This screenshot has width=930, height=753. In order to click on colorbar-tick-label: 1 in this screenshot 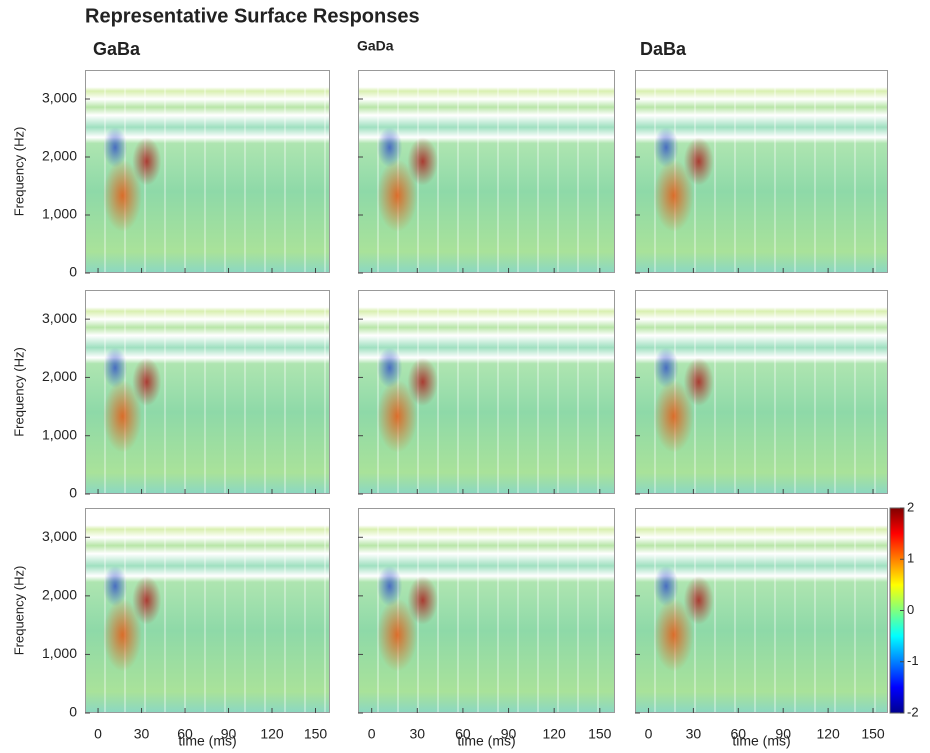, I will do `click(910, 558)`.